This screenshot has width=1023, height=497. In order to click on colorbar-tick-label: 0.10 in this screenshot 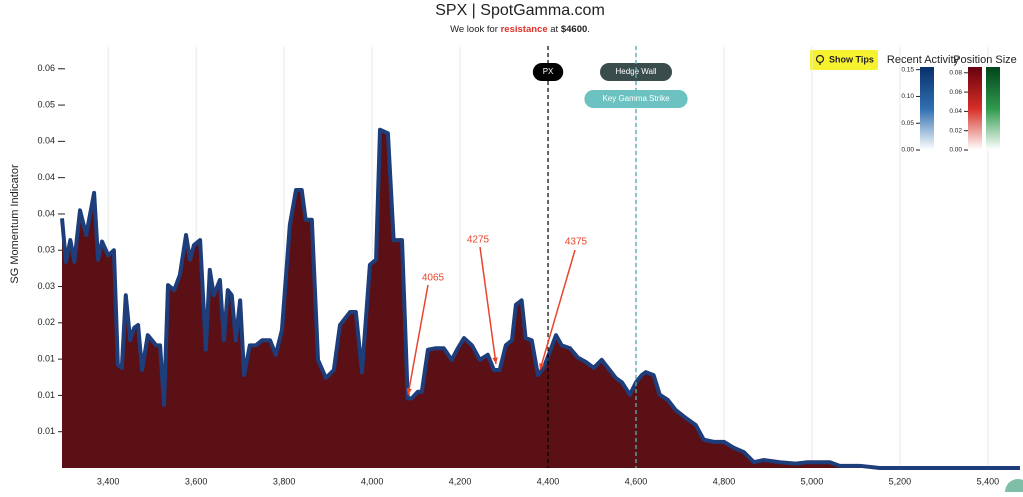, I will do `click(907, 96)`.